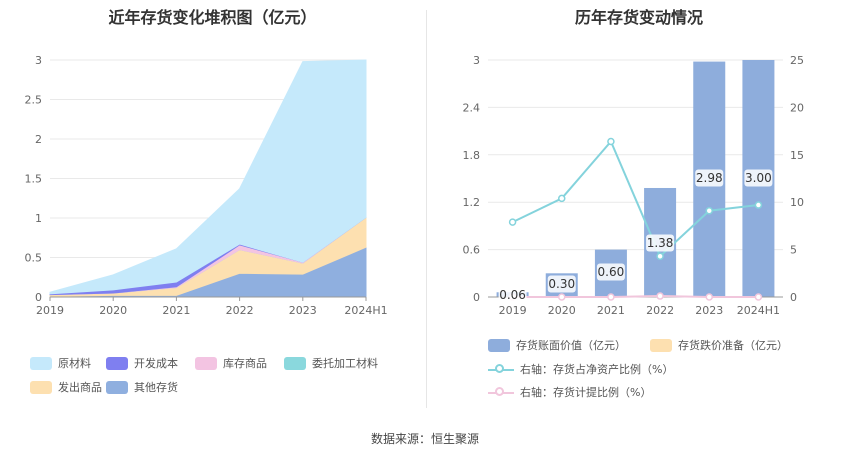 The image size is (850, 459). What do you see at coordinates (758, 310) in the screenshot?
I see `right-x-tick-label: 2024H1` at bounding box center [758, 310].